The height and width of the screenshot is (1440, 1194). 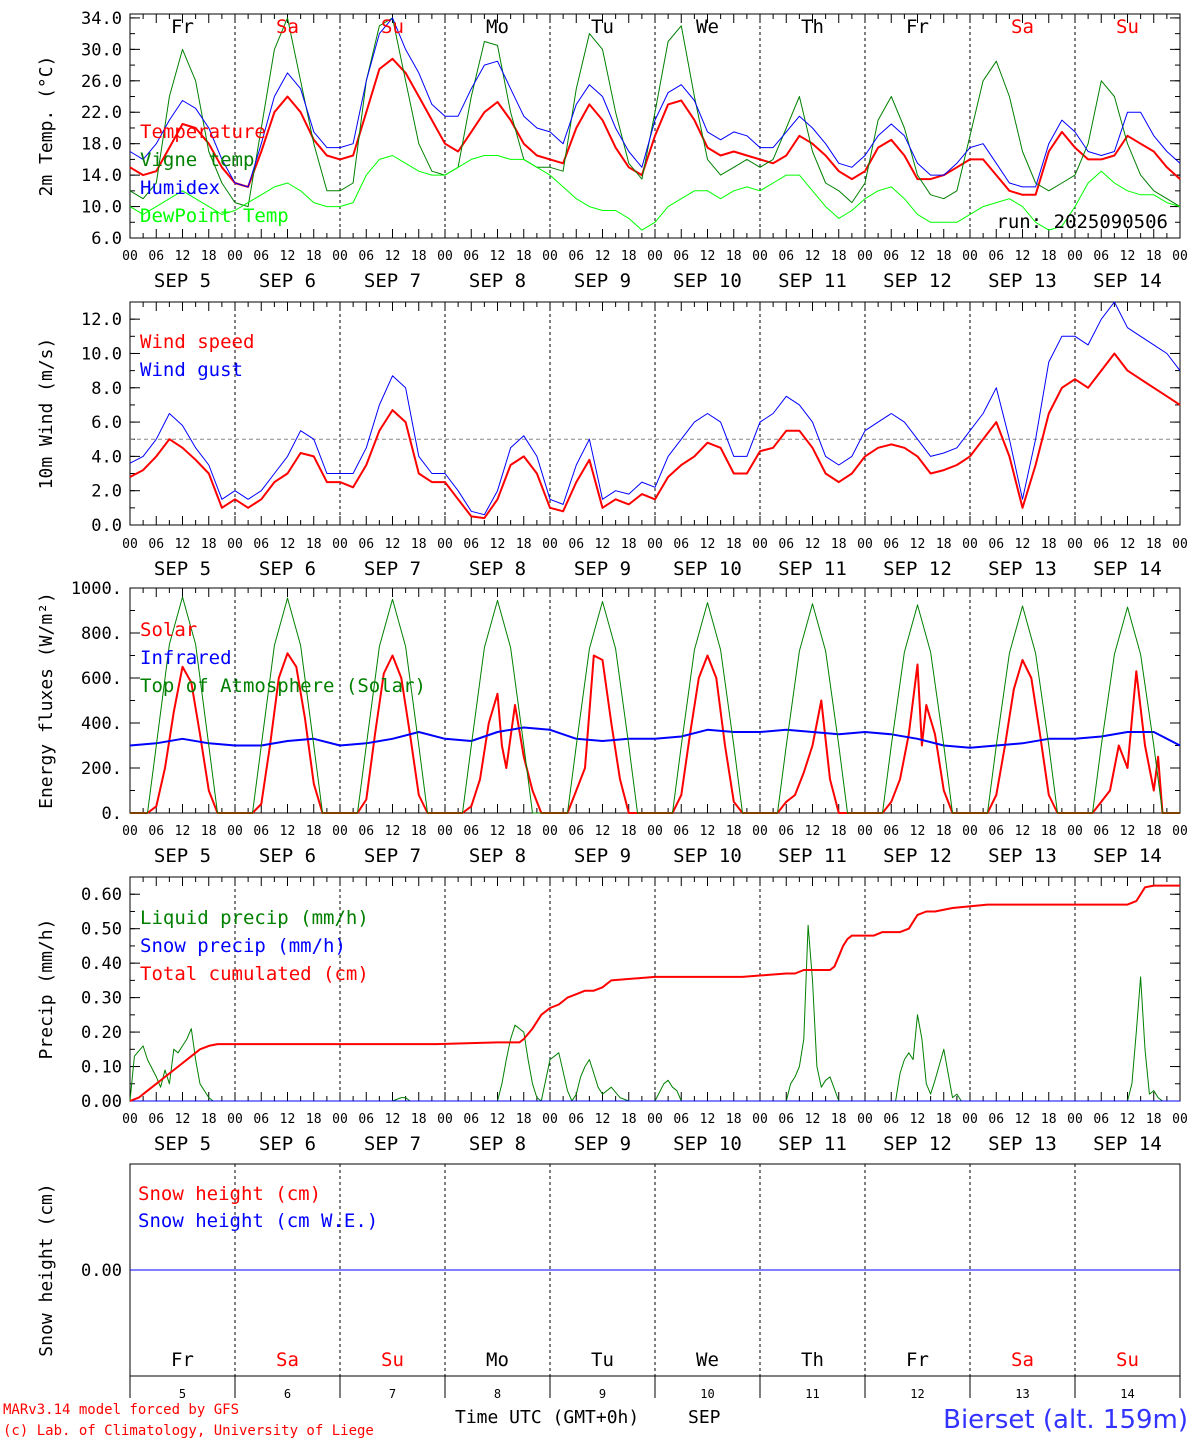 I want to click on legend-entry: Wind gust, so click(x=191, y=370).